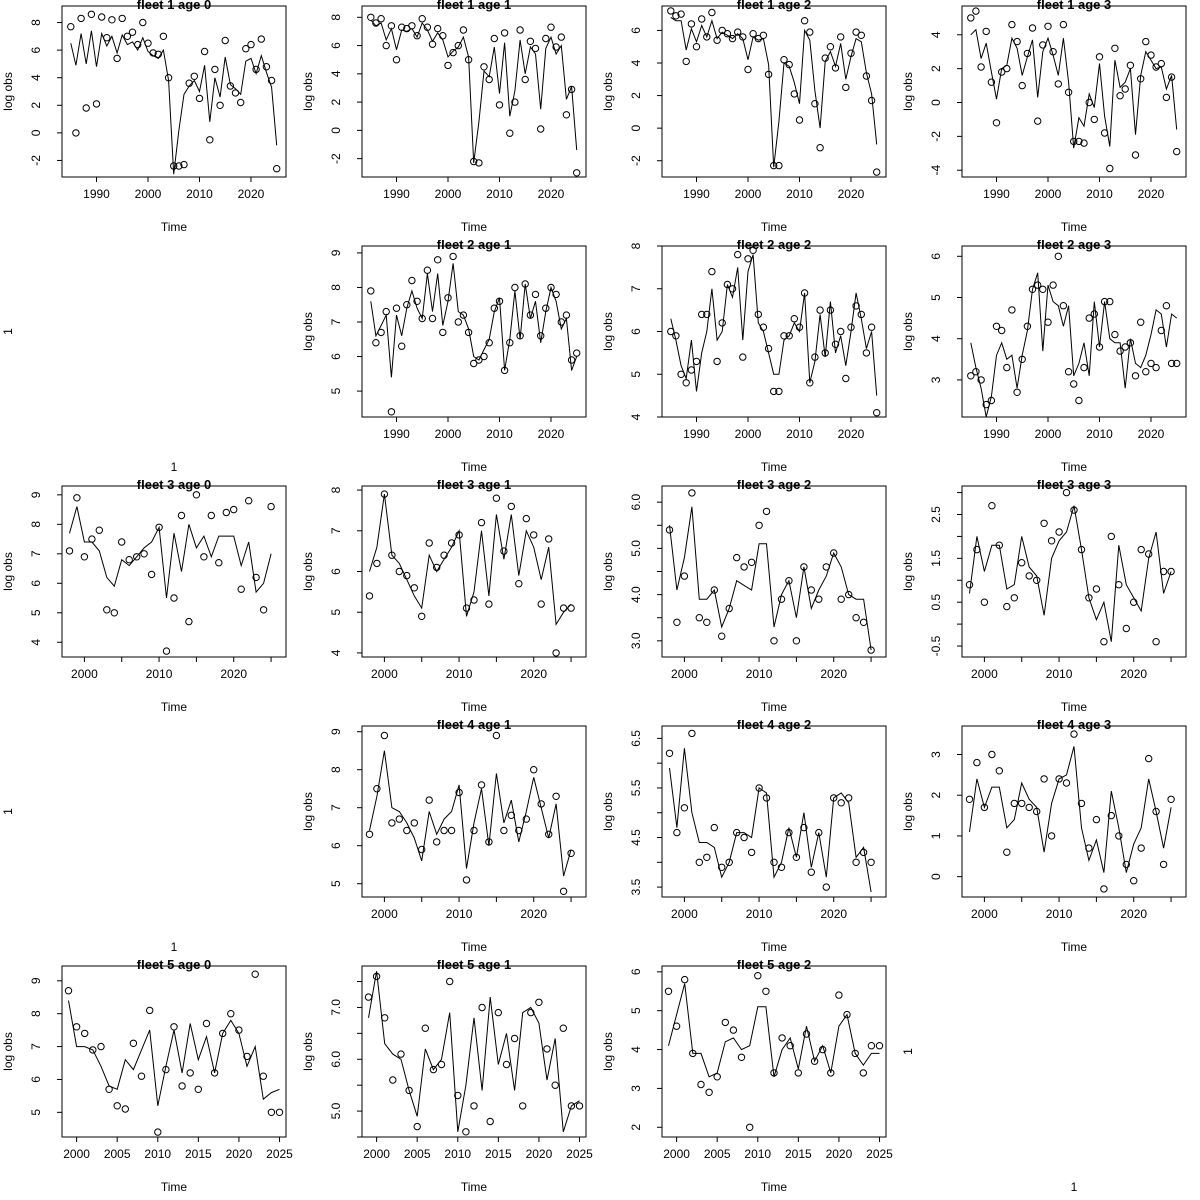 The image size is (1200, 1200). Describe the element at coordinates (336, 612) in the screenshot. I see `y-tick-label: 5` at that location.